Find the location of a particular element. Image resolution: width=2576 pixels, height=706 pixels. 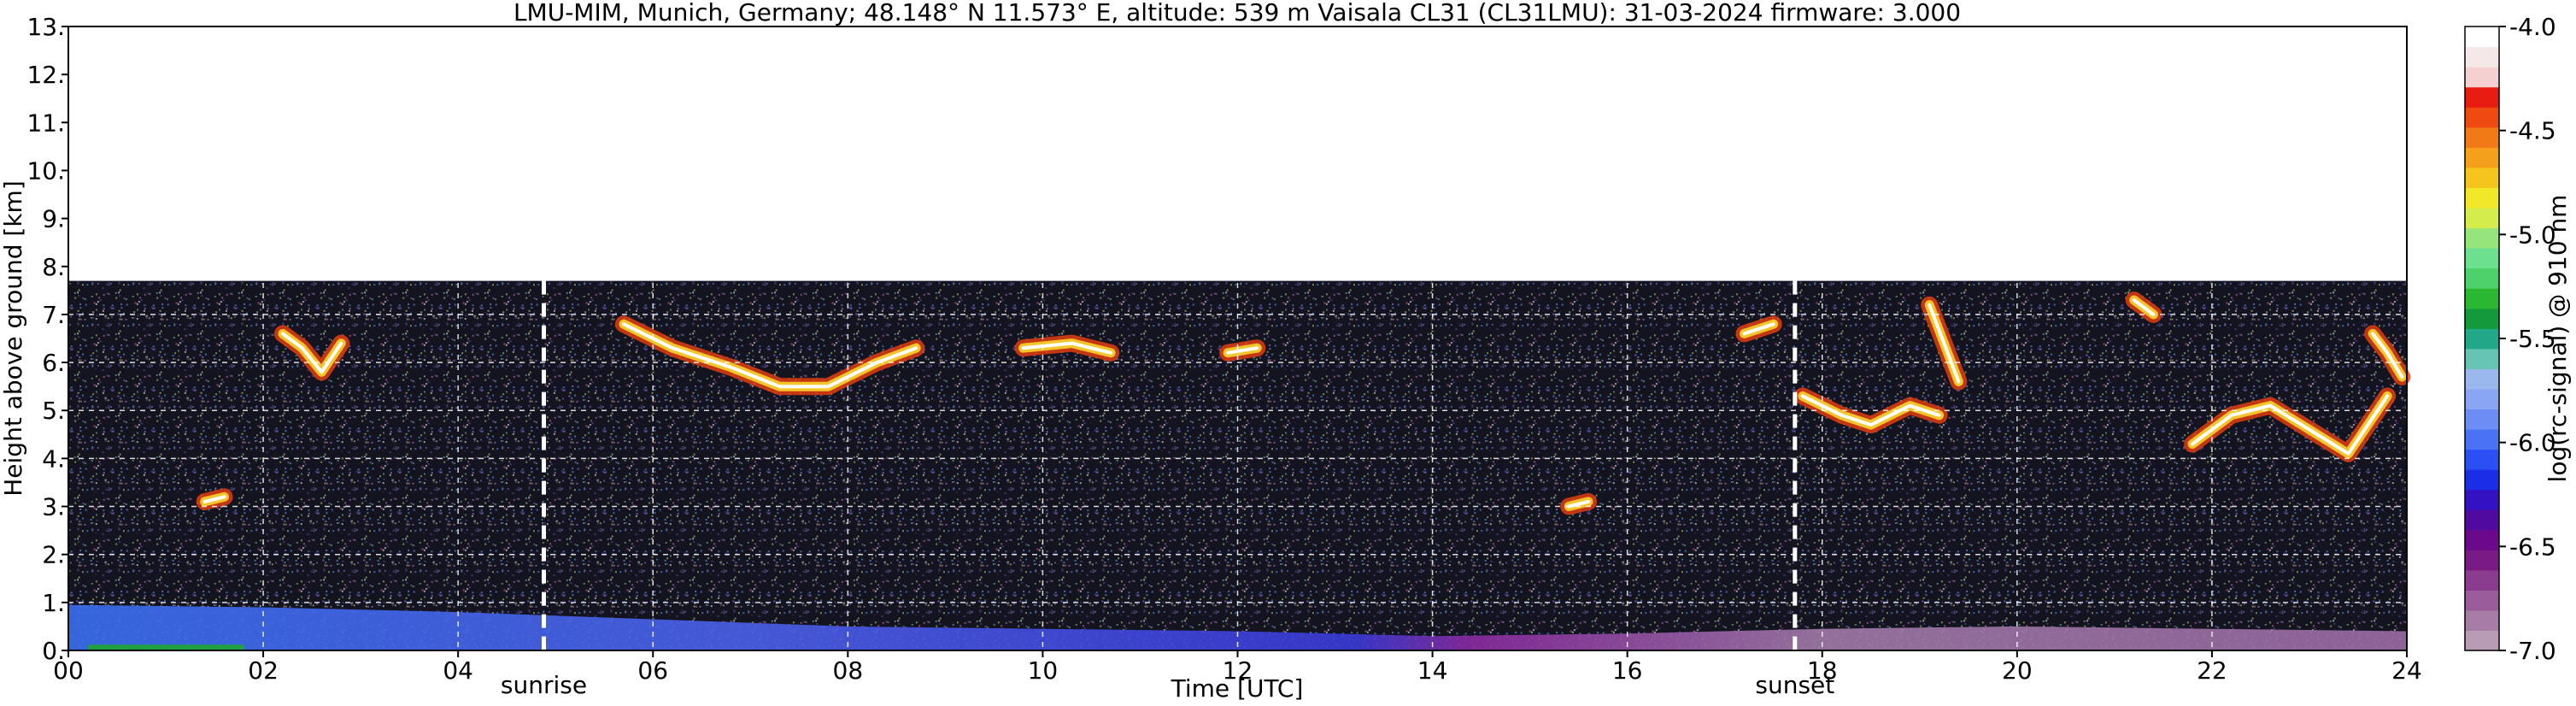

colorbar-tick-label: -6.5 is located at coordinates (2532, 546).